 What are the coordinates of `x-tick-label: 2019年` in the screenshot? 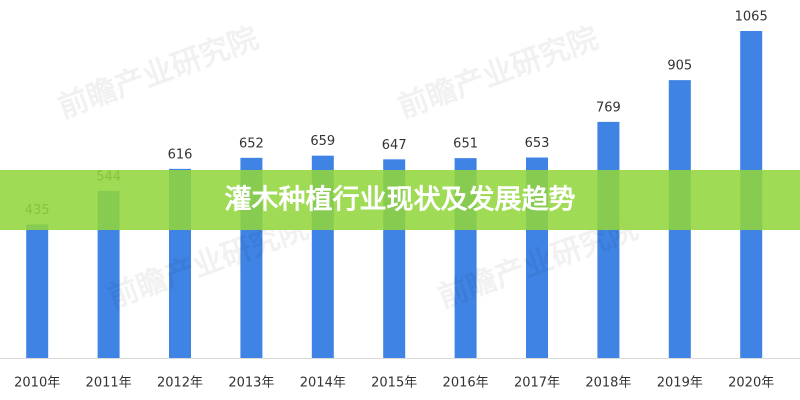 It's located at (680, 383).